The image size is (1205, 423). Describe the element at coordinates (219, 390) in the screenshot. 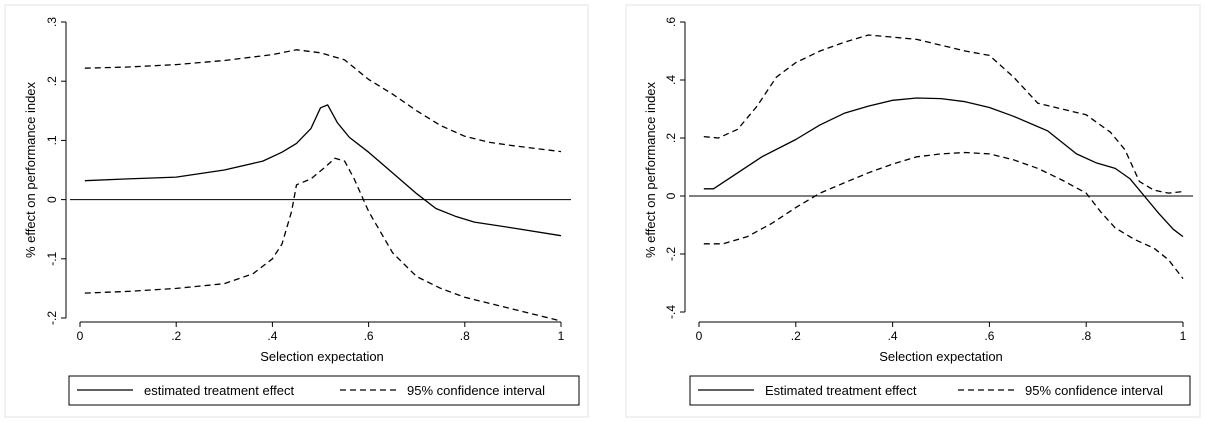

I see `legend-label-solid: estimated treatment effect` at that location.